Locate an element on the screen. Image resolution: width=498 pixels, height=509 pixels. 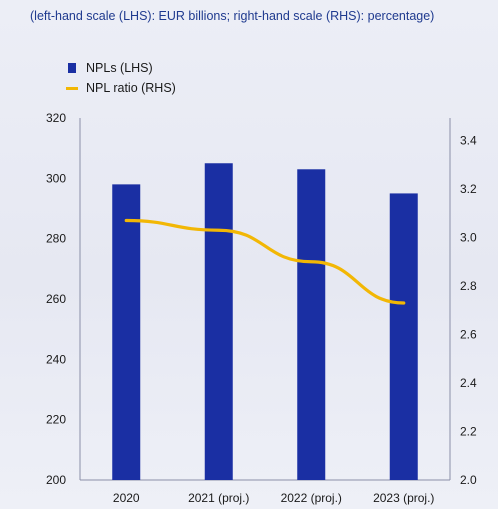
x-tick-label: 2021 (proj.) is located at coordinates (218, 498).